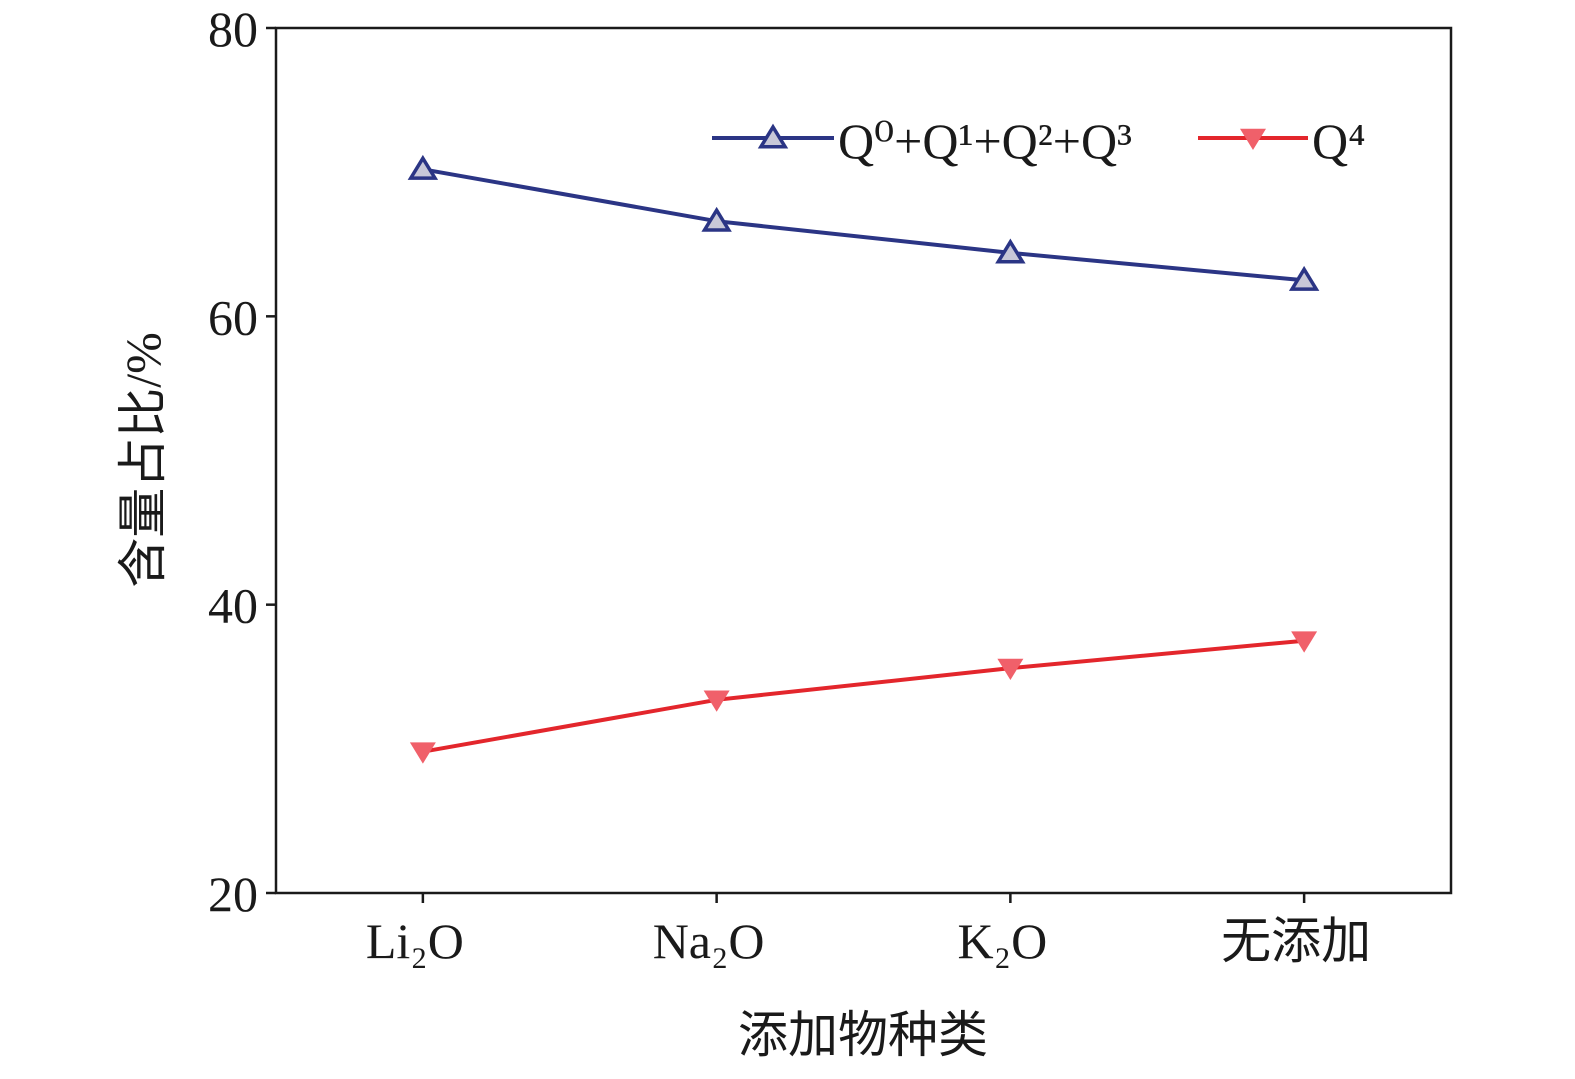 The height and width of the screenshot is (1079, 1575). What do you see at coordinates (233, 317) in the screenshot?
I see `y-tick-label: 60` at bounding box center [233, 317].